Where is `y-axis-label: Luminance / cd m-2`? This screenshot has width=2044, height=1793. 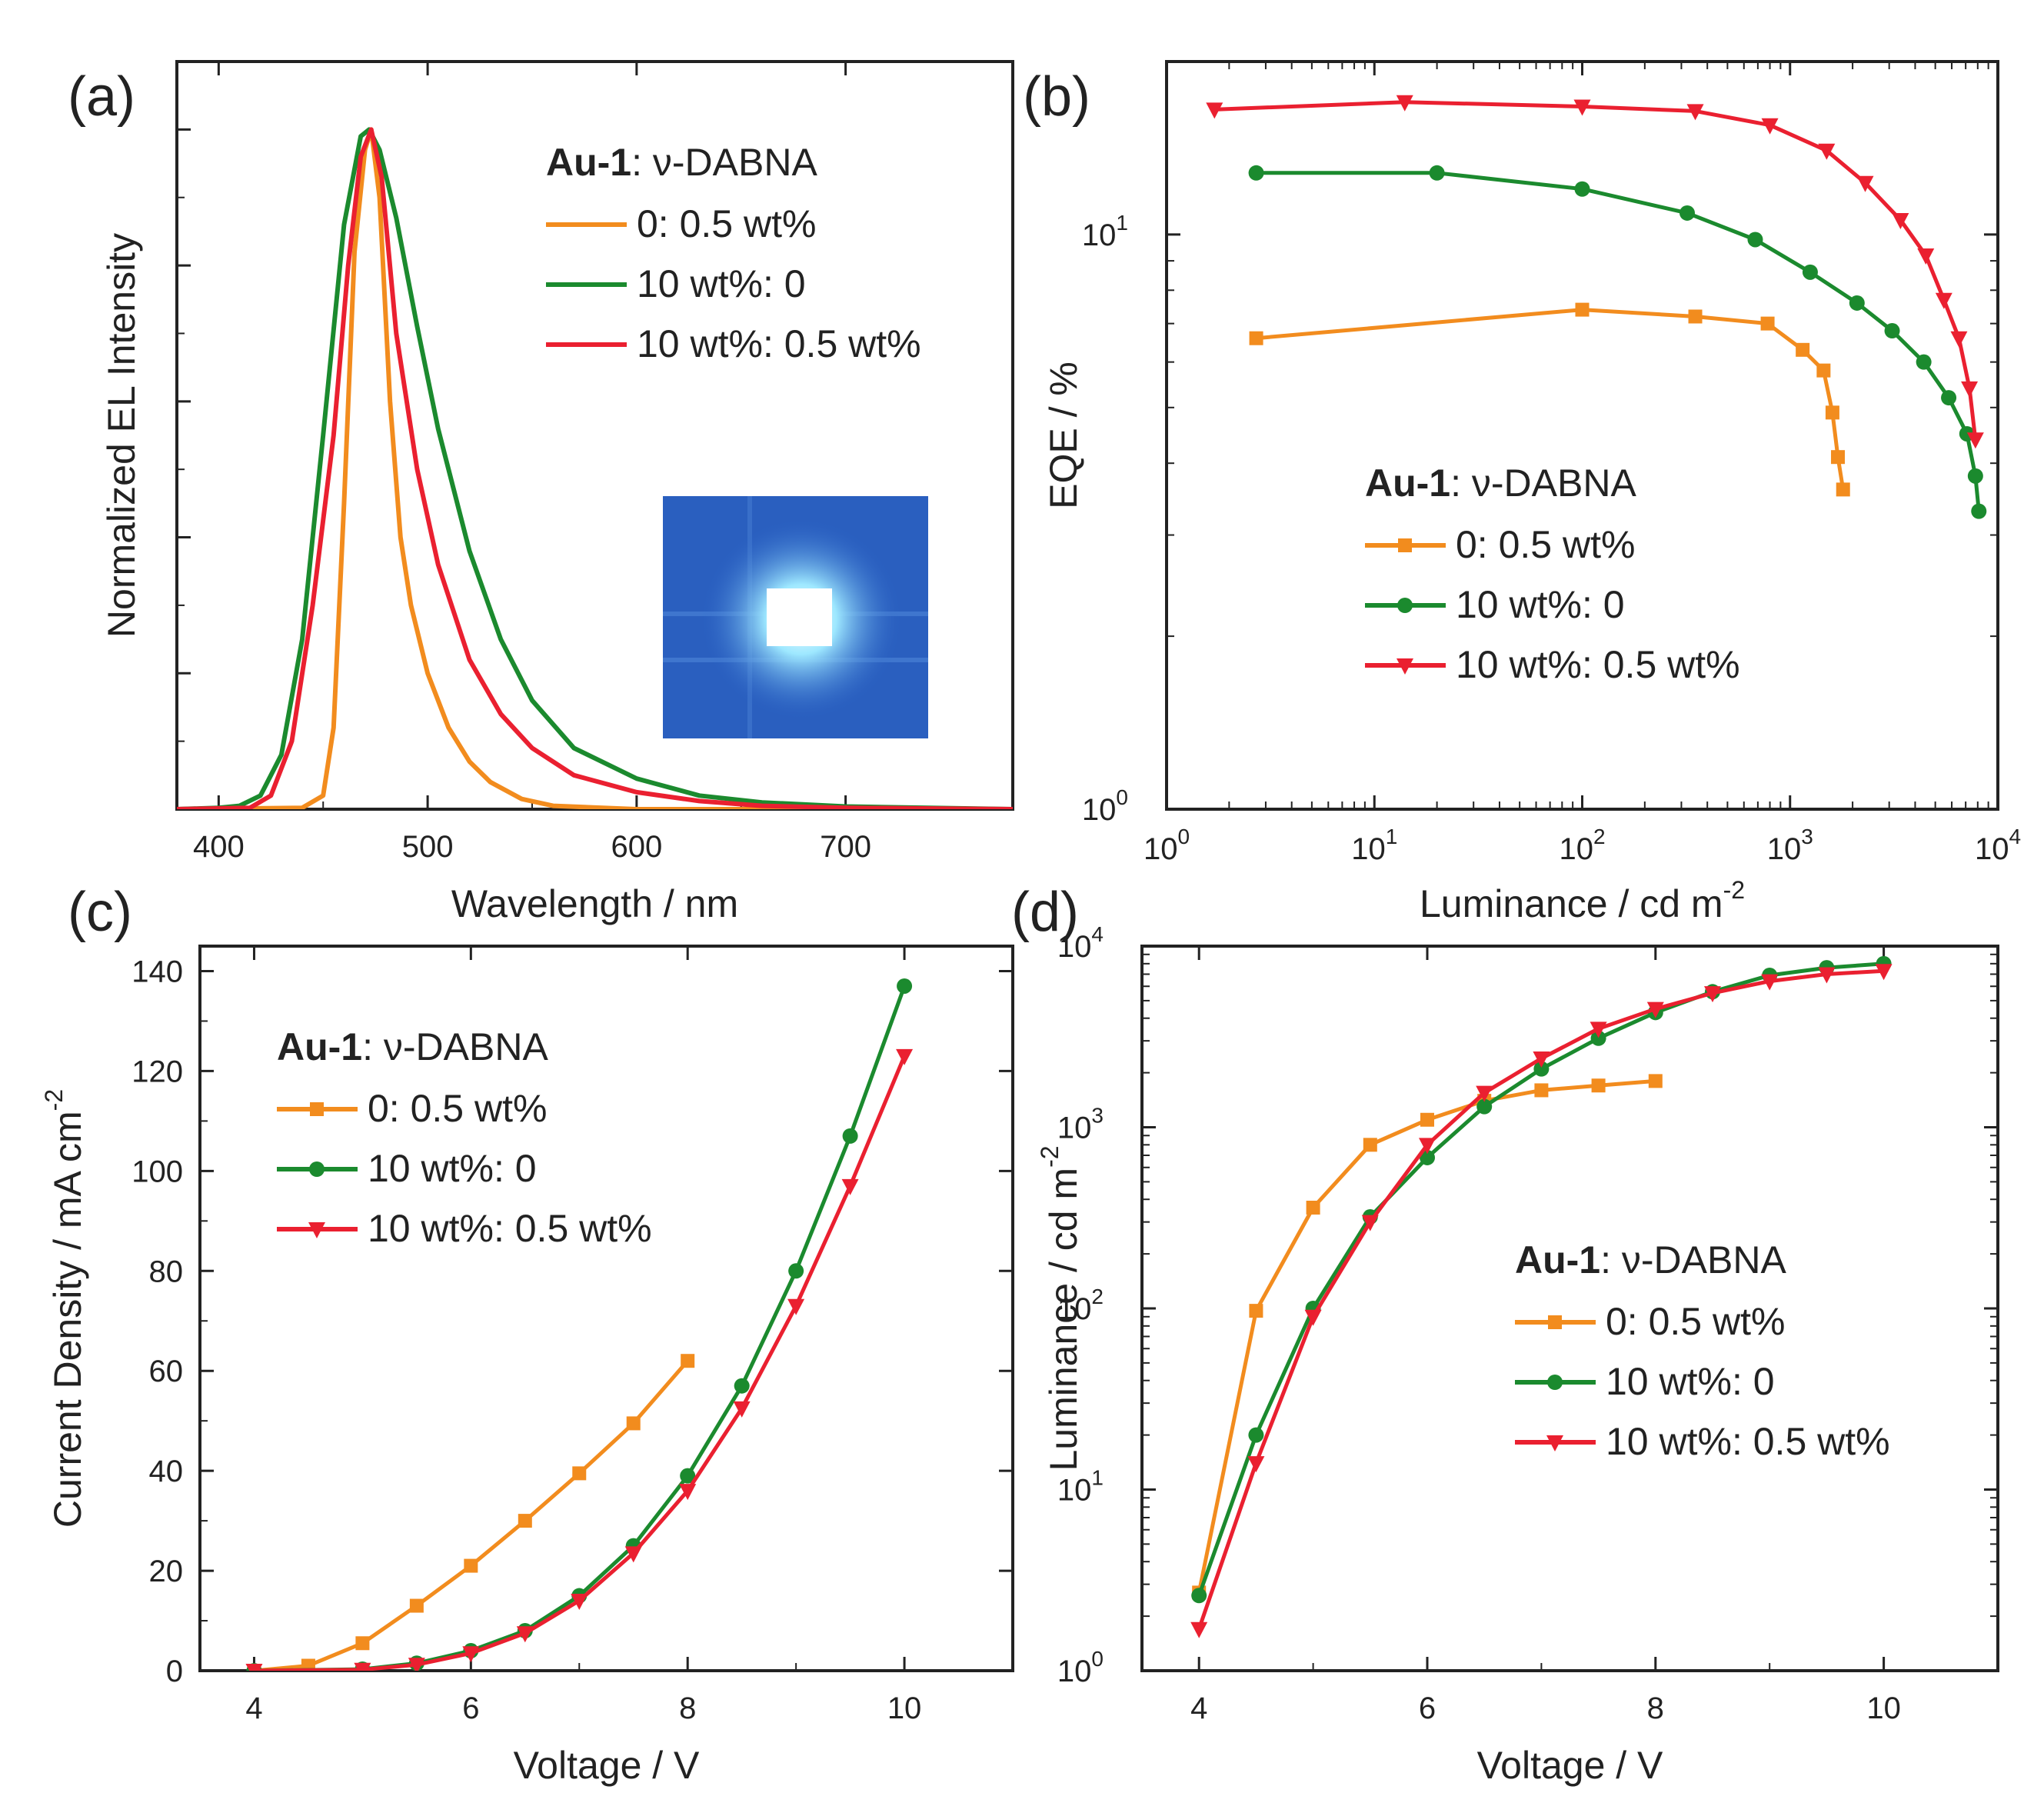
y-axis-label: Luminance / cd m-2 is located at coordinates (1060, 1308).